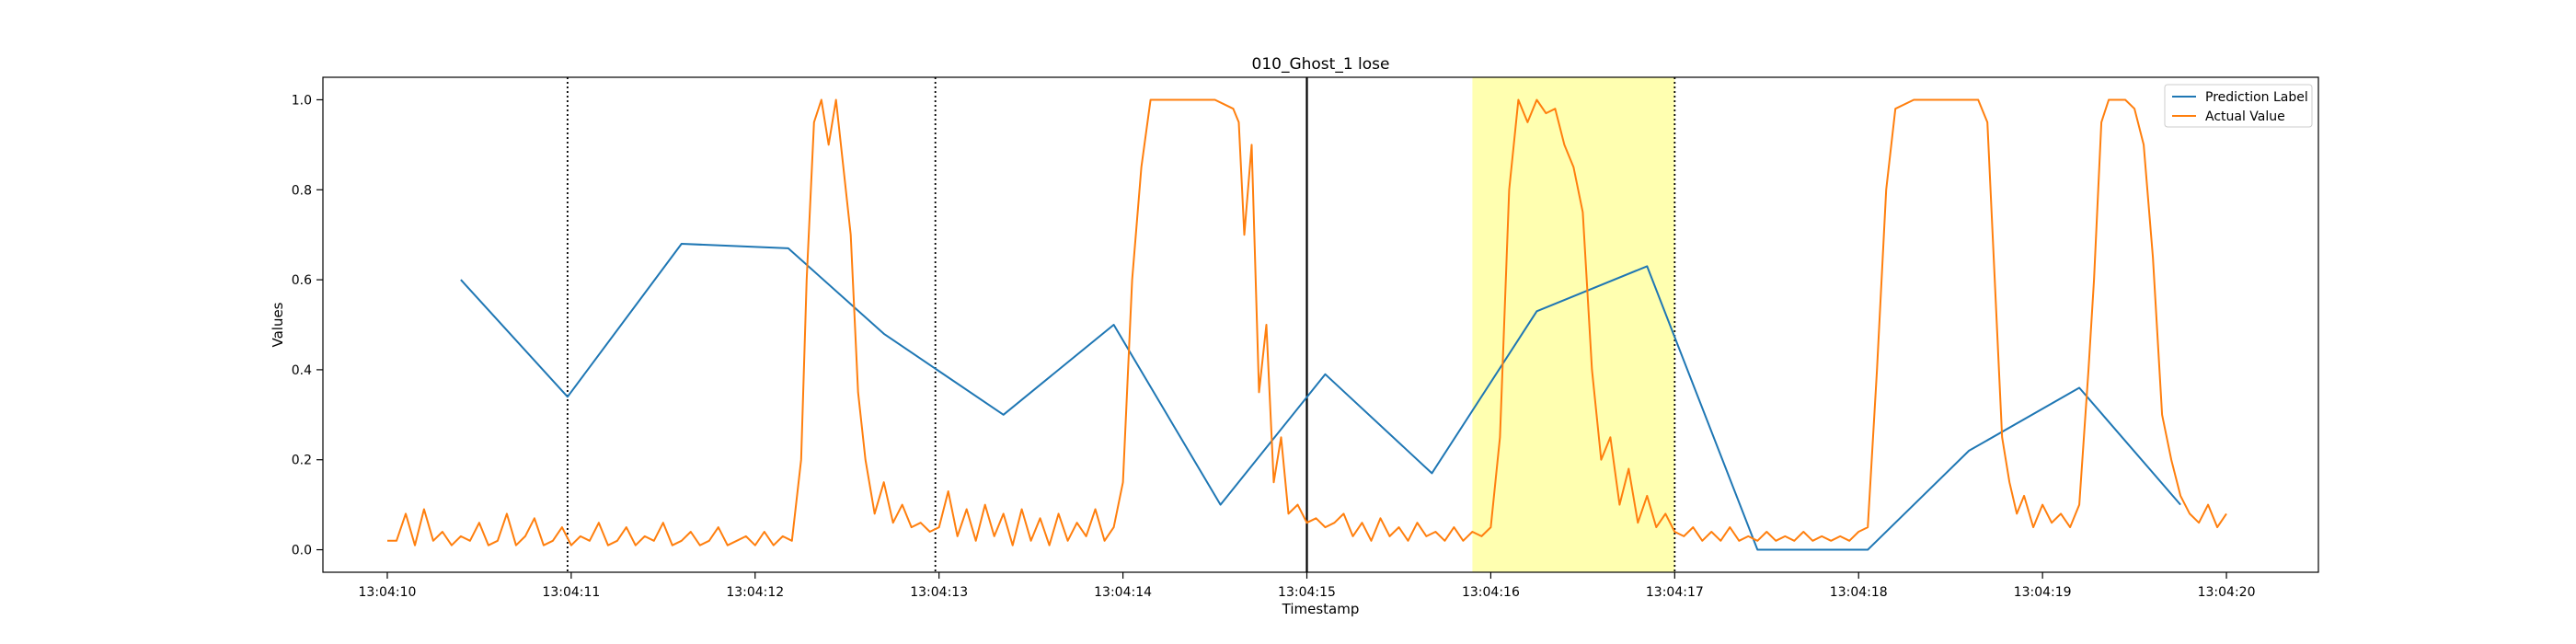  What do you see at coordinates (1859, 592) in the screenshot?
I see `x-tick-label: 13:04:18` at bounding box center [1859, 592].